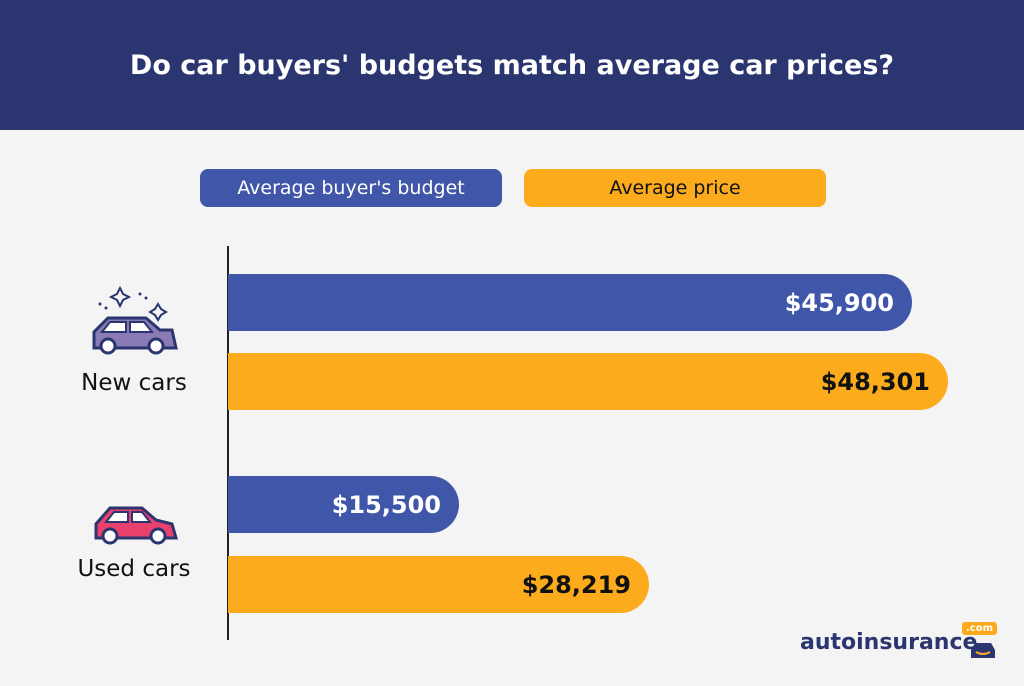  Describe the element at coordinates (980, 628) in the screenshot. I see `brand-suffix: .com` at that location.